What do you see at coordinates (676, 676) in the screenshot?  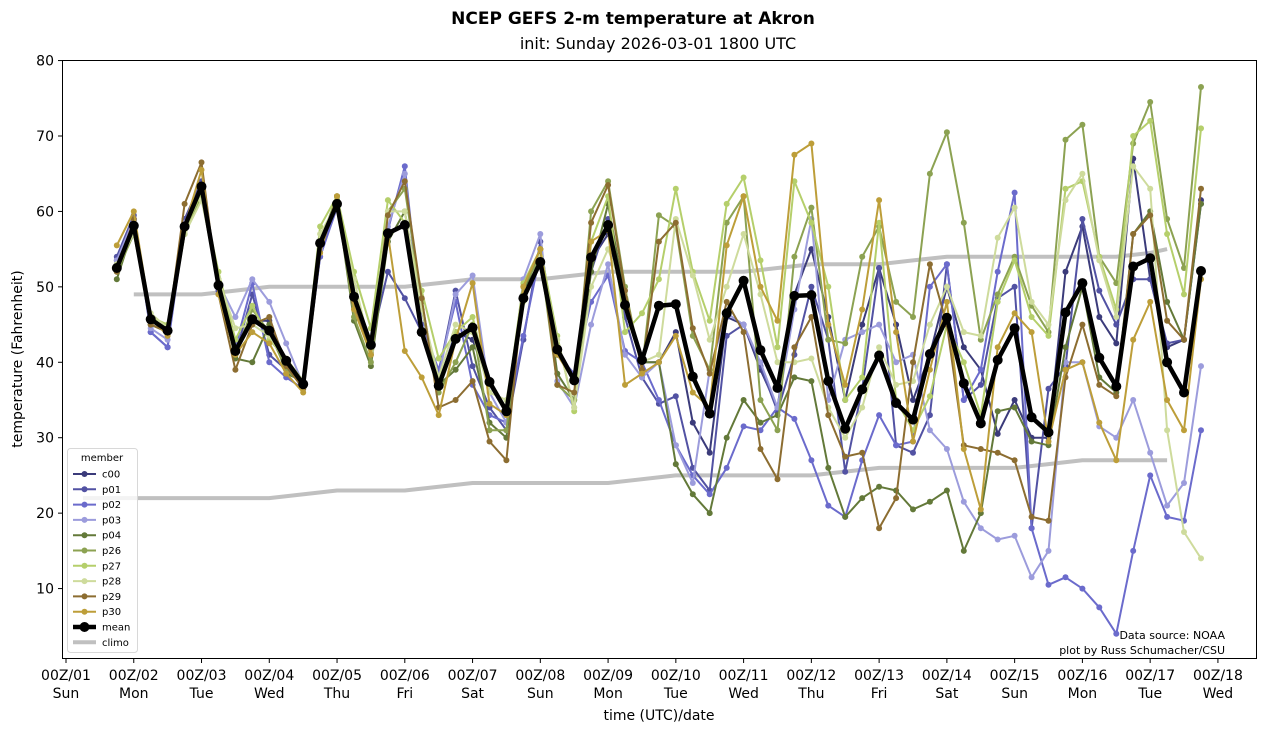 I see `x-tick-label-time: 00Z/10` at bounding box center [676, 676].